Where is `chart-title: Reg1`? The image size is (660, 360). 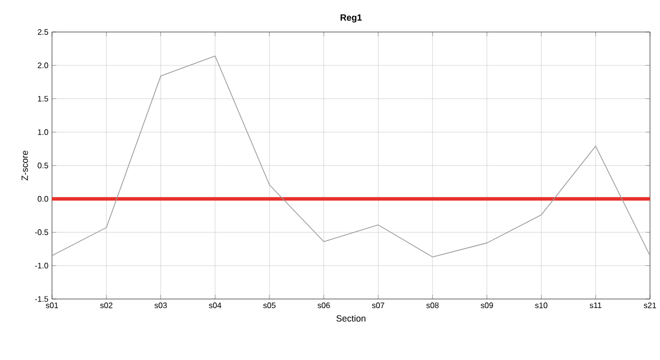 chart-title: Reg1 is located at coordinates (351, 18).